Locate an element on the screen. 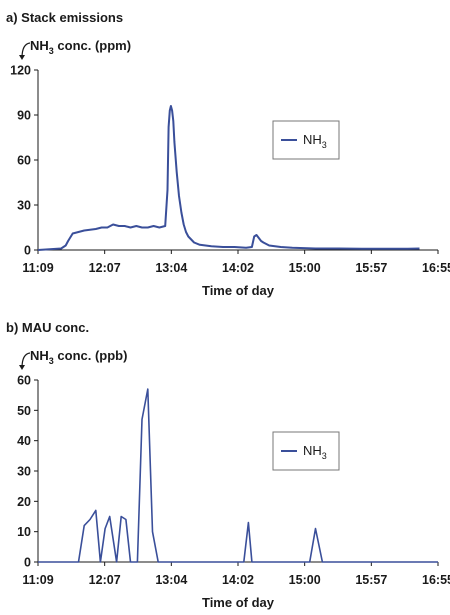  y-tick-label: 90 is located at coordinates (24, 116).